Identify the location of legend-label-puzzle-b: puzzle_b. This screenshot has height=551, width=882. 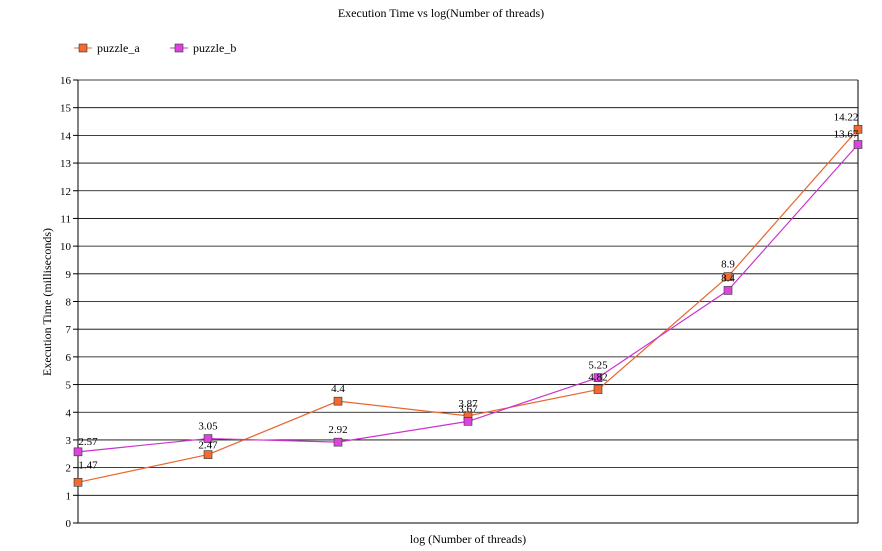
(214, 48).